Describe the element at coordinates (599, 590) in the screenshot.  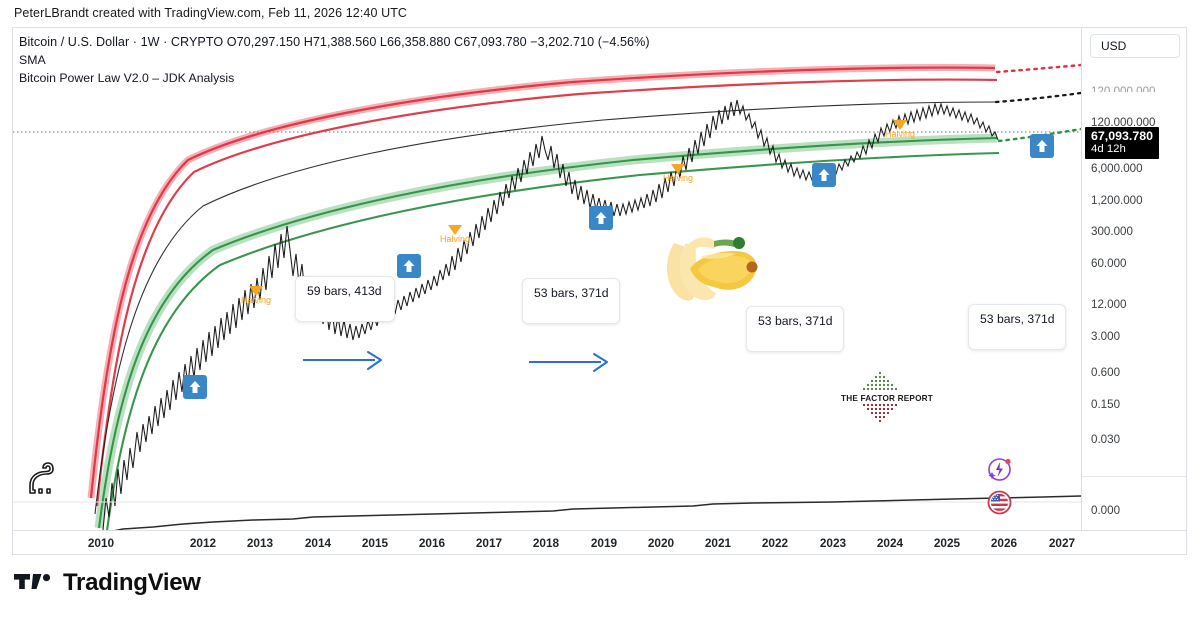
I see `footer-bar: TradingView` at that location.